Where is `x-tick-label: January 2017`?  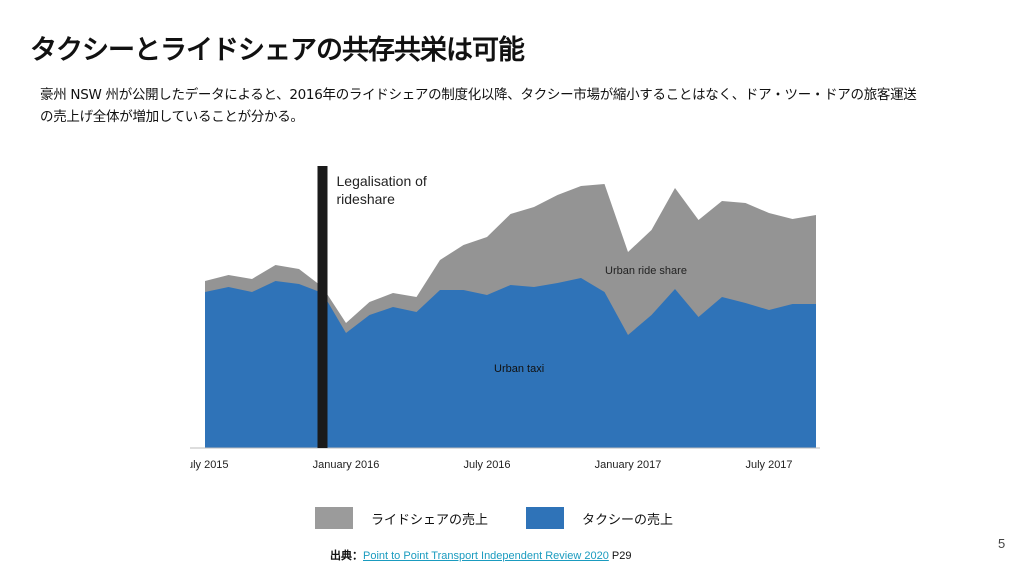 x-tick-label: January 2017 is located at coordinates (628, 465).